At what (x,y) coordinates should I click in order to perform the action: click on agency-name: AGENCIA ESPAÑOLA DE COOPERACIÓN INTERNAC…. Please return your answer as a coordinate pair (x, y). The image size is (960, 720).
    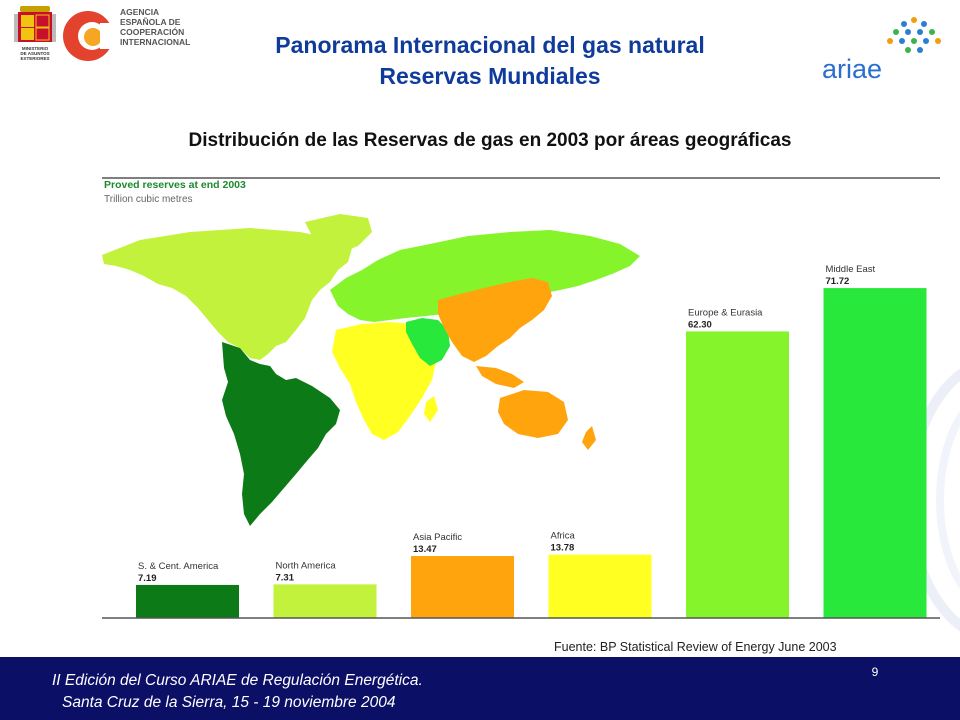
    Looking at the image, I should click on (175, 27).